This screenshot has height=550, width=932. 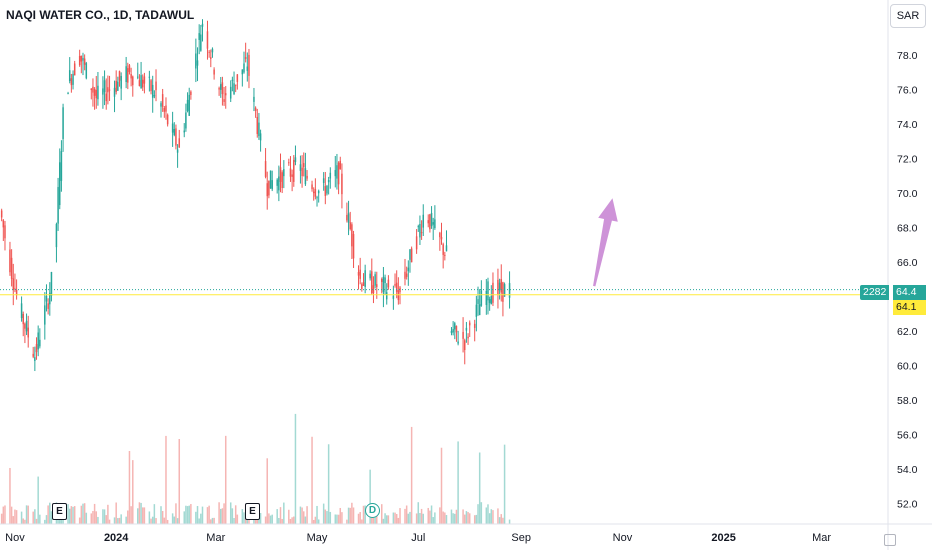 I want to click on y-tick-label: 78.0, so click(x=907, y=56).